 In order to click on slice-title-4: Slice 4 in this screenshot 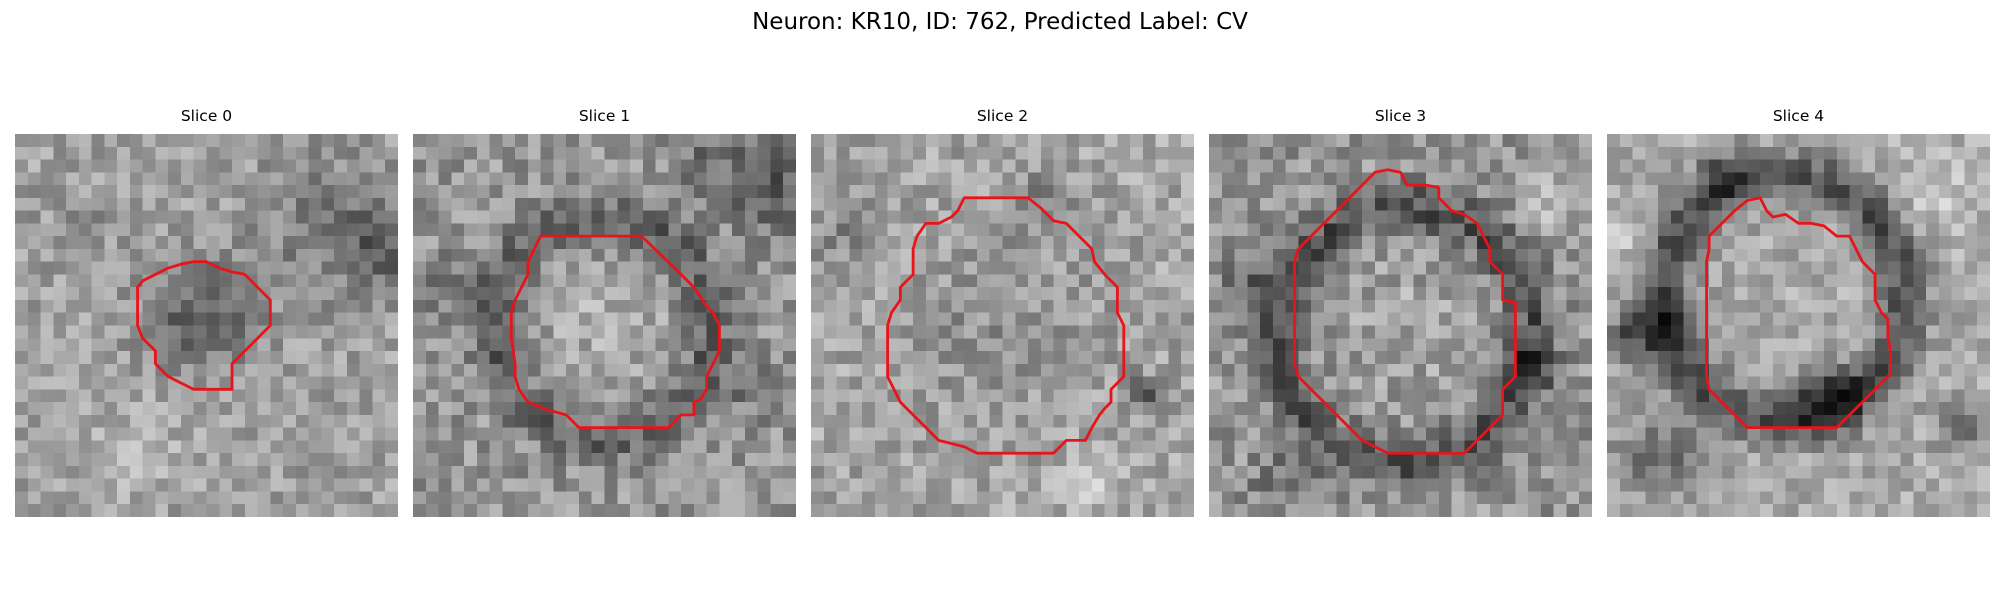, I will do `click(1798, 116)`.